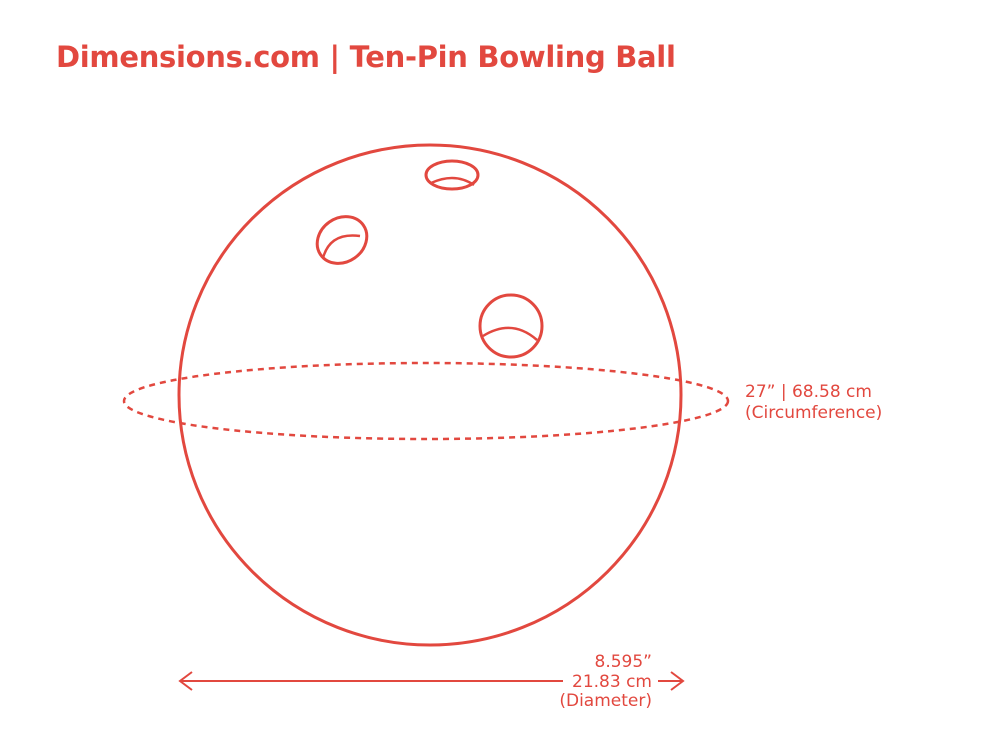 Image resolution: width=1000 pixels, height=750 pixels. Describe the element at coordinates (342, 240) in the screenshot. I see `finger-hole-left` at that location.